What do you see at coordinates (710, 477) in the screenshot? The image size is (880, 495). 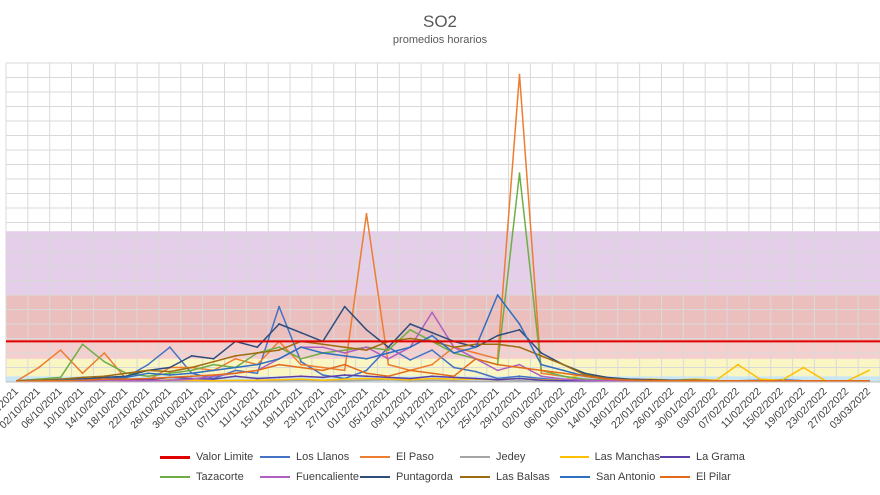 I see `legend-item: El Pilar` at bounding box center [710, 477].